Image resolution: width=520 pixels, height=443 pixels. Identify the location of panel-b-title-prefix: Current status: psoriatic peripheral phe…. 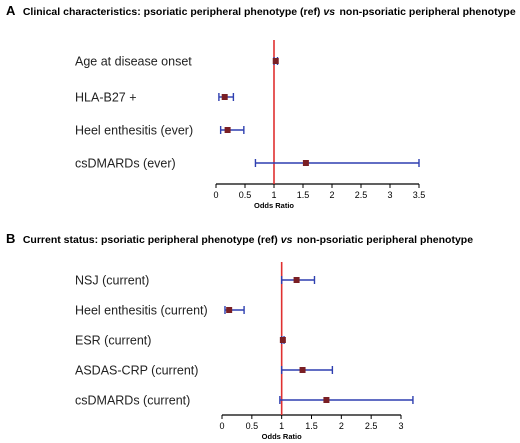
(152, 240).